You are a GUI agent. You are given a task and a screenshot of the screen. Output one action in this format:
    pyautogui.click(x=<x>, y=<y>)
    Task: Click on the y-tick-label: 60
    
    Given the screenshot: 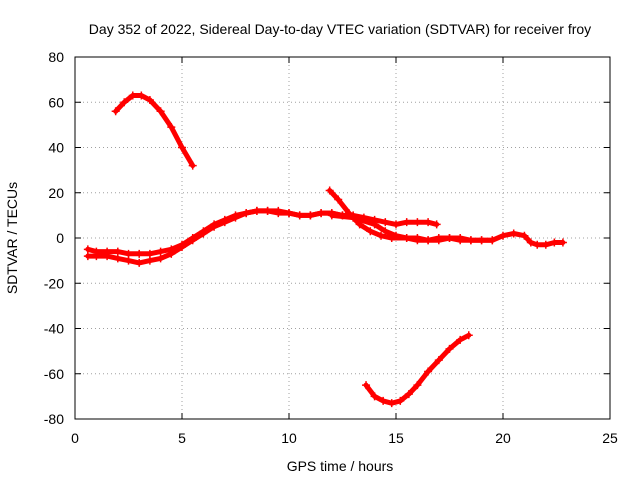 What is the action you would take?
    pyautogui.click(x=56, y=102)
    